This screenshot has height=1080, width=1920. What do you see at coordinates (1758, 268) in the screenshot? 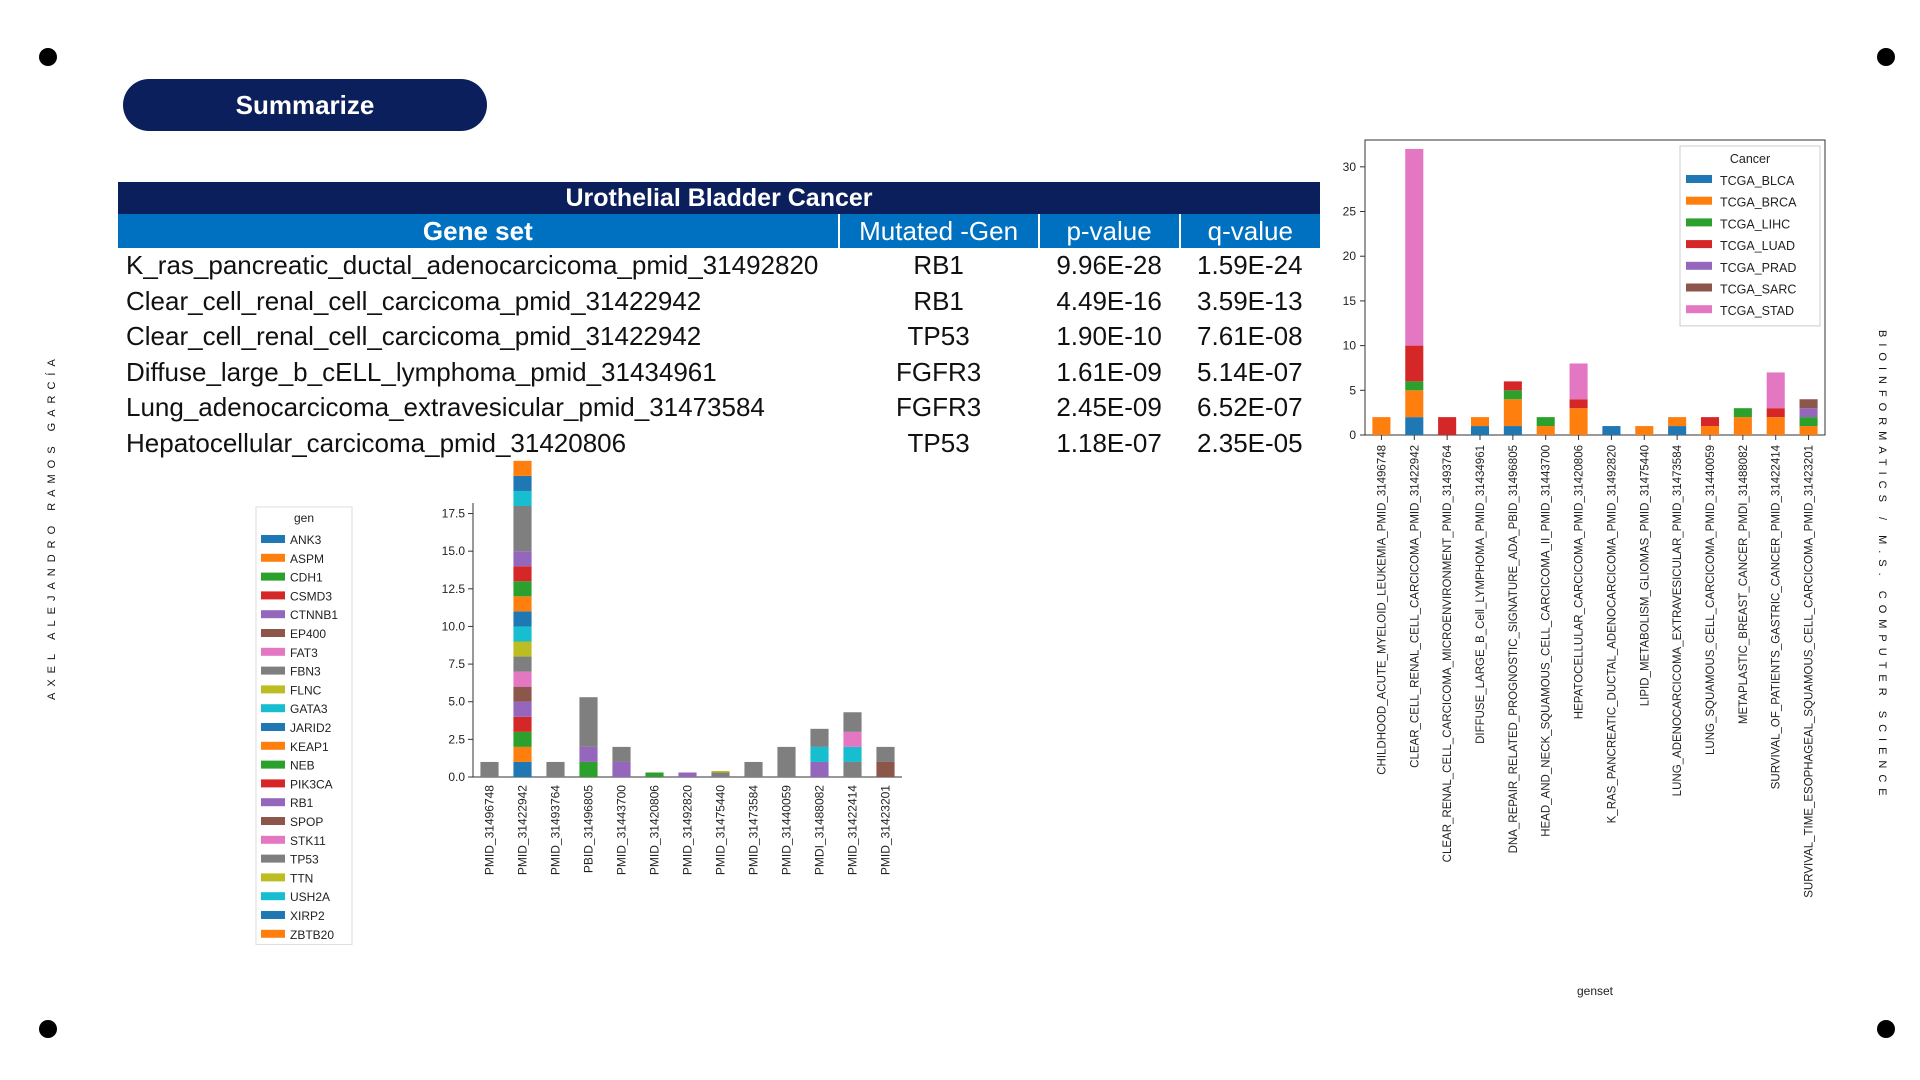
I see `legend-entry: TCGA_PRAD` at bounding box center [1758, 268].